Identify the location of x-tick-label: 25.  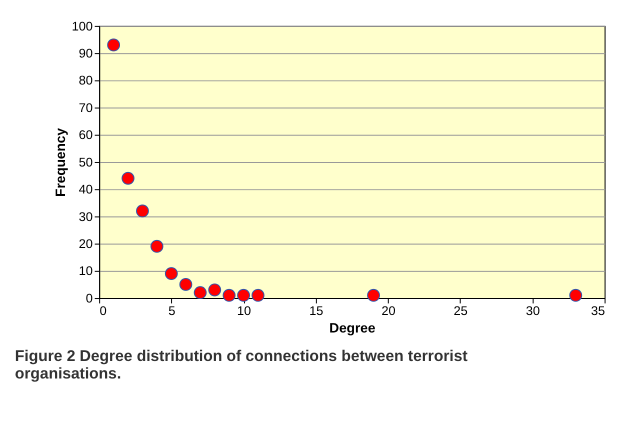
(461, 311).